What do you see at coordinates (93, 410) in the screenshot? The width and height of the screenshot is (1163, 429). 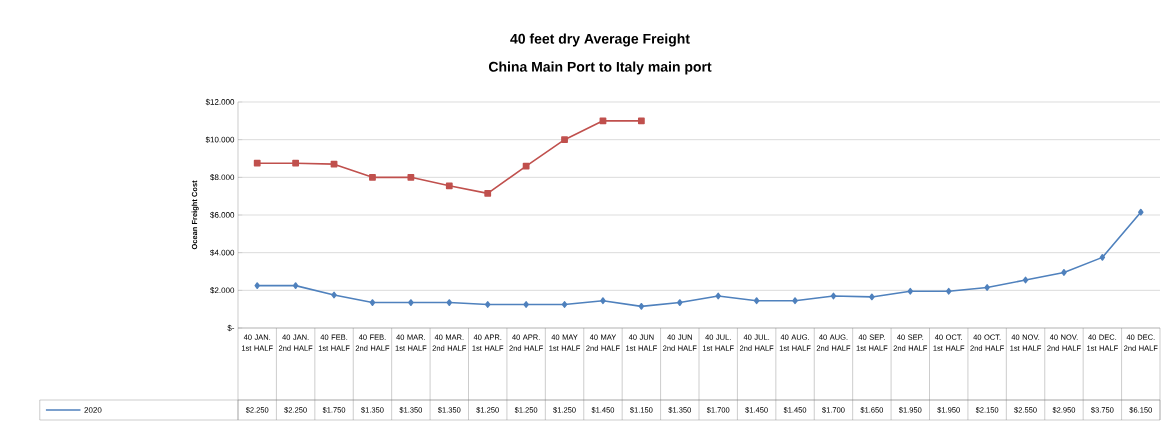 I see `legend-label: 2020` at bounding box center [93, 410].